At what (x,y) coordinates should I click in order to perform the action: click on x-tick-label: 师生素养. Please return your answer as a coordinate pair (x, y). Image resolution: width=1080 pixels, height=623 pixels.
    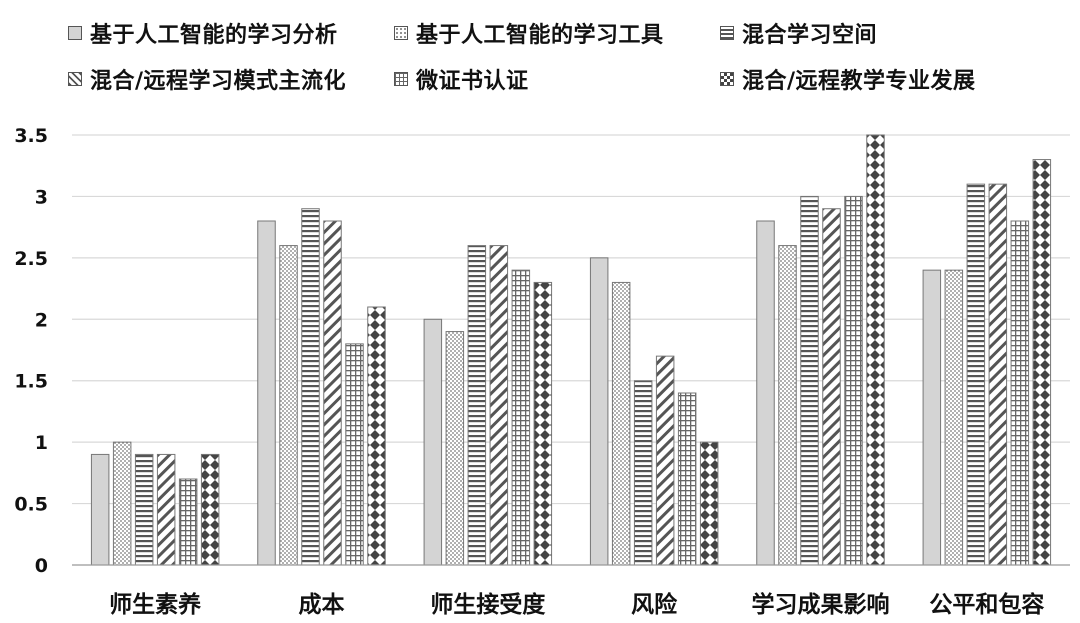
    Looking at the image, I should click on (155, 604).